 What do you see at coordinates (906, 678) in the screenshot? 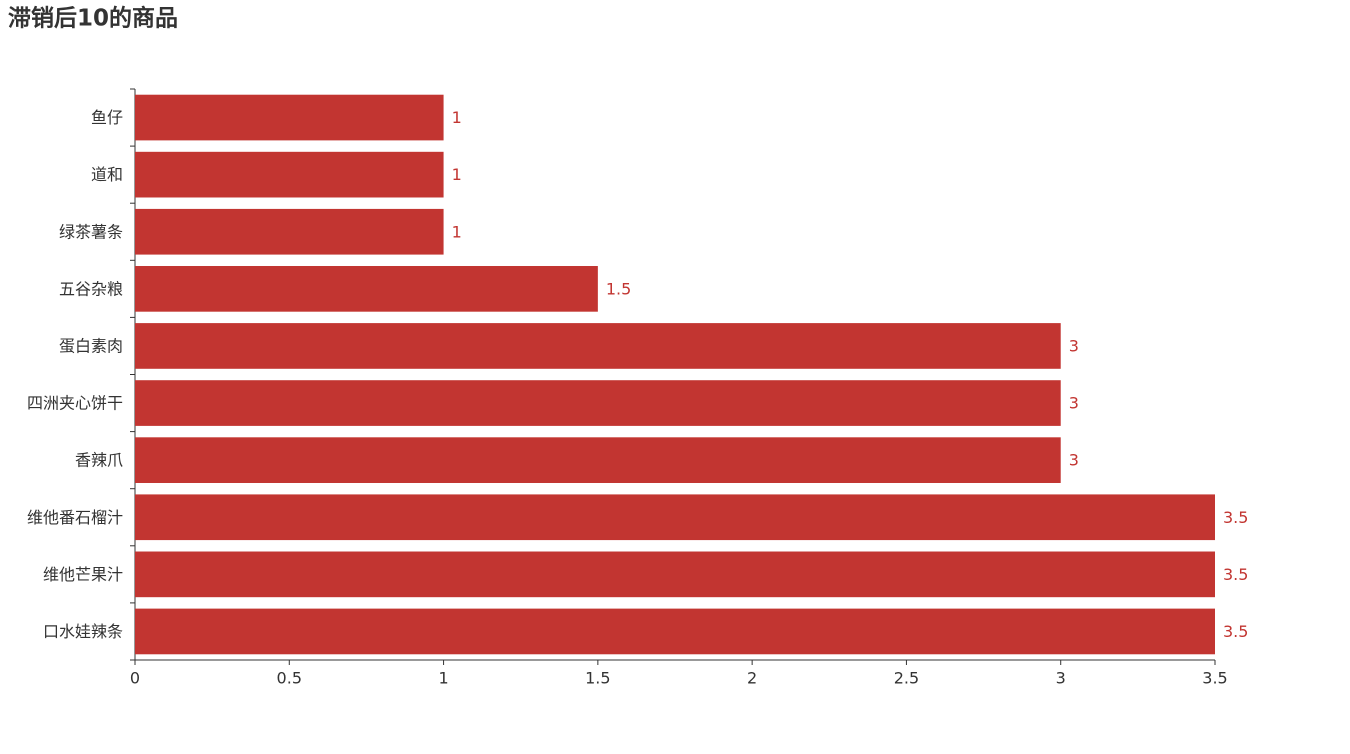
I see `x-tick-label: 2.5` at bounding box center [906, 678].